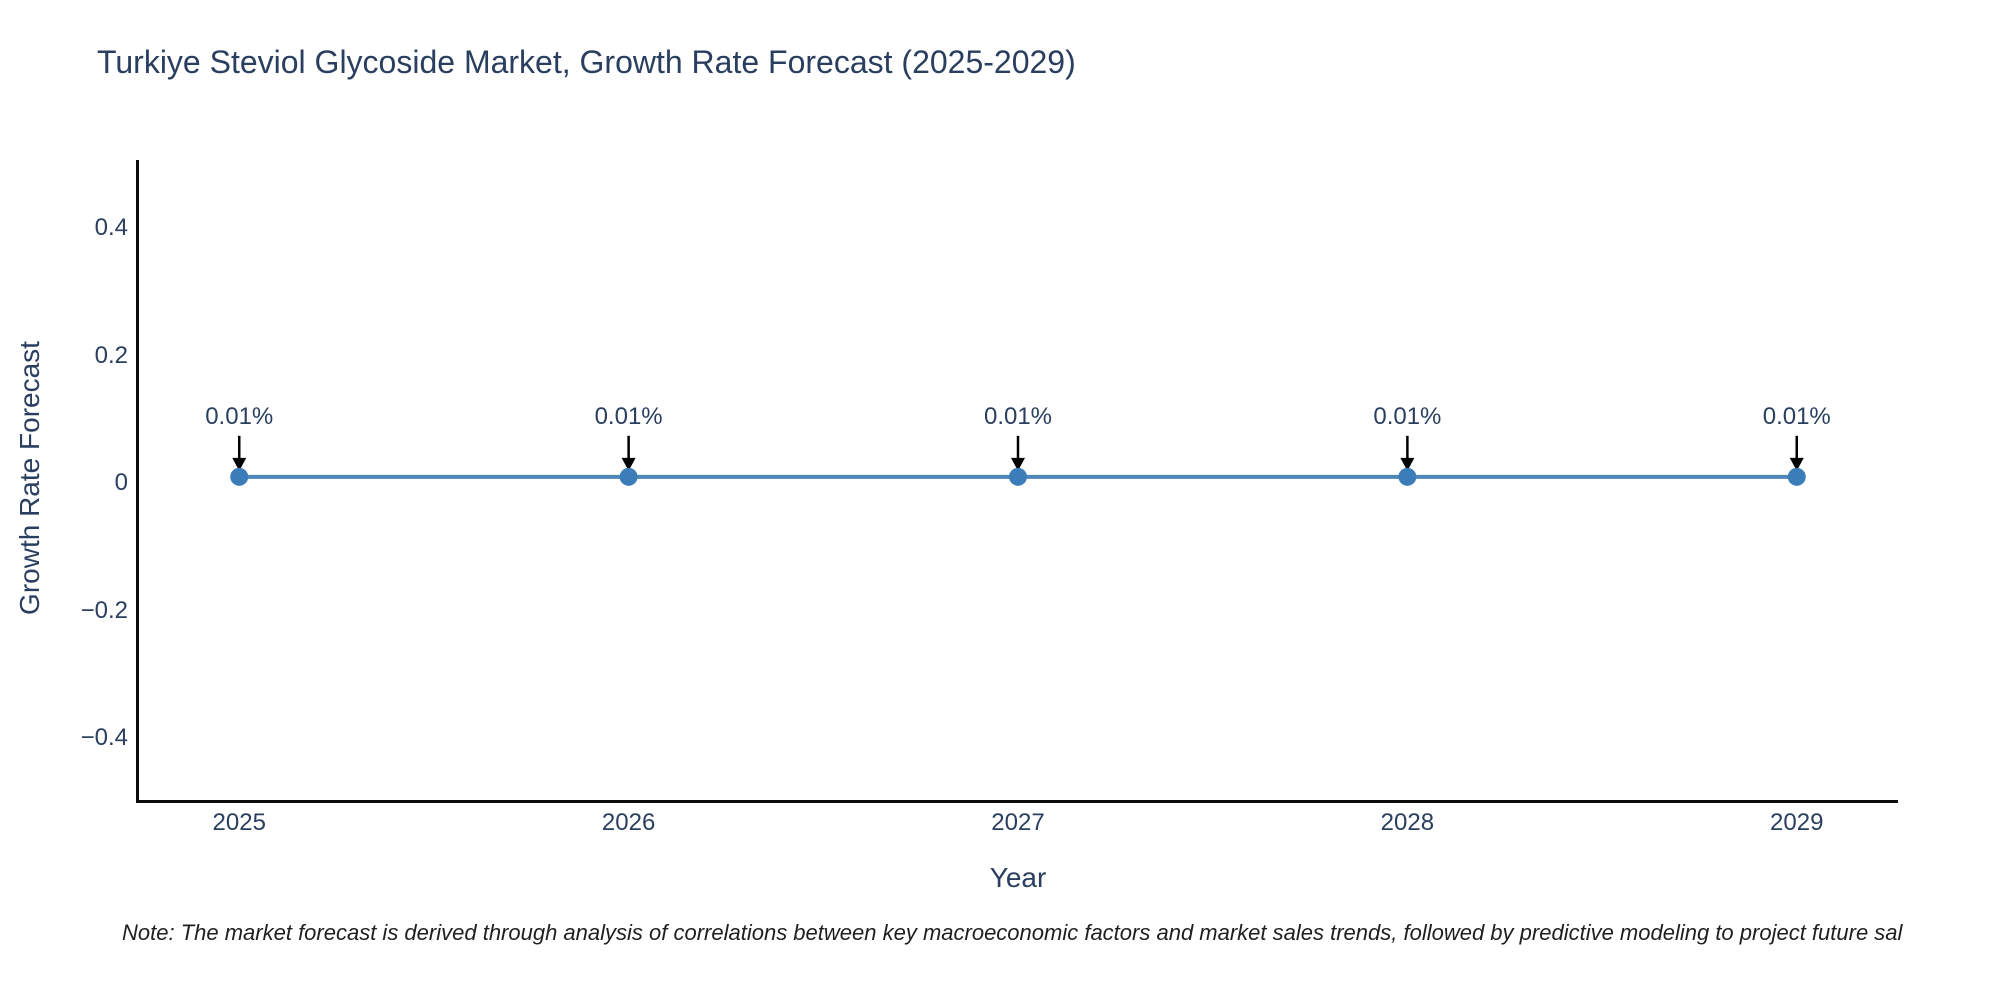  I want to click on y-axis-line, so click(137, 481).